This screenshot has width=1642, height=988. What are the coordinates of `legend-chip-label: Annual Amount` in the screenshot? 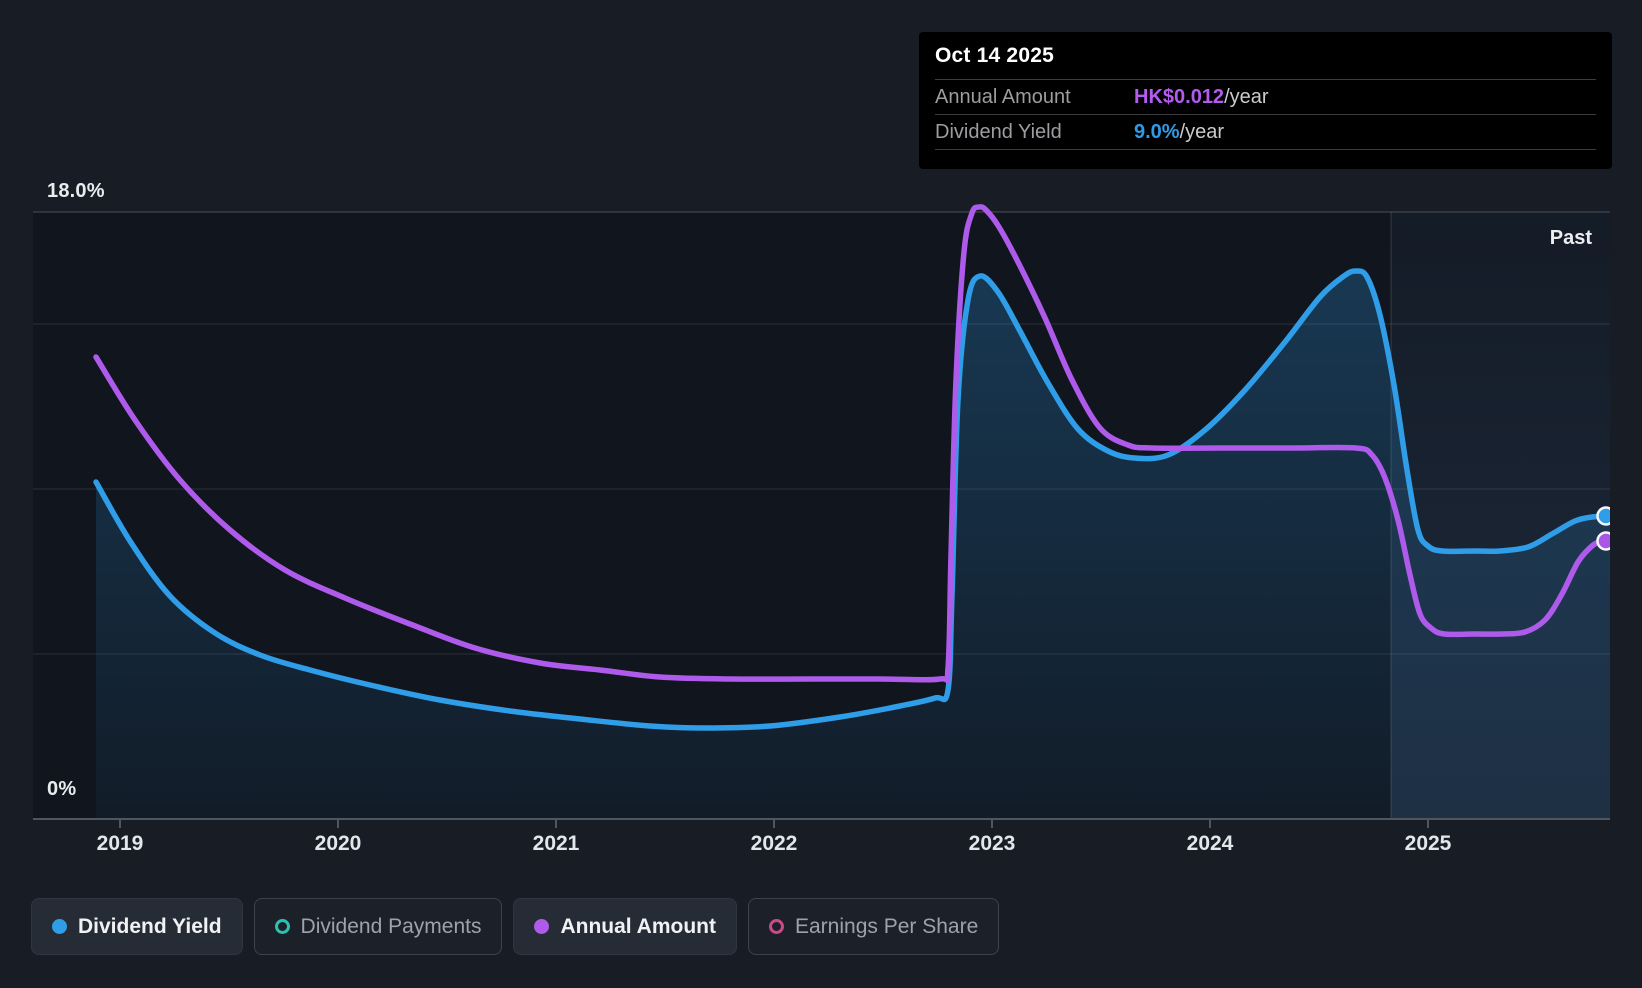 It's located at (638, 926).